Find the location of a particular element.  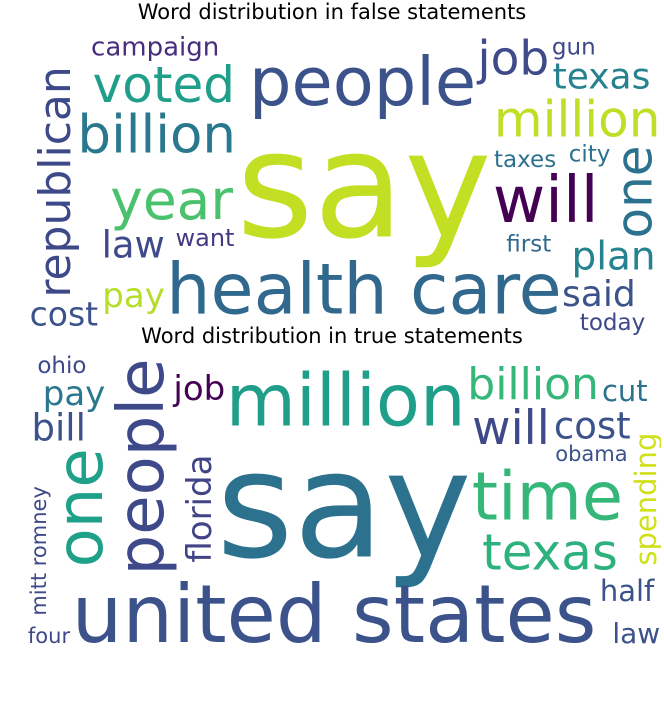

word-bill: bill is located at coordinates (59, 427).